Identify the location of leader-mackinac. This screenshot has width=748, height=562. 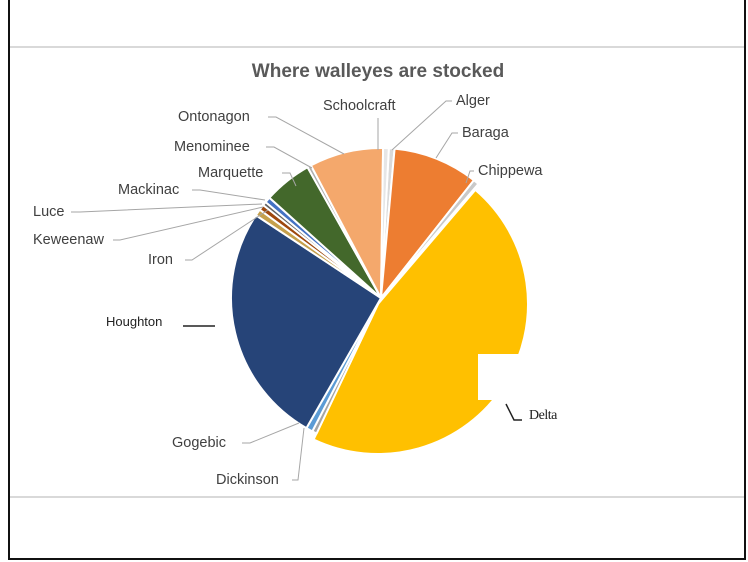
(229, 195).